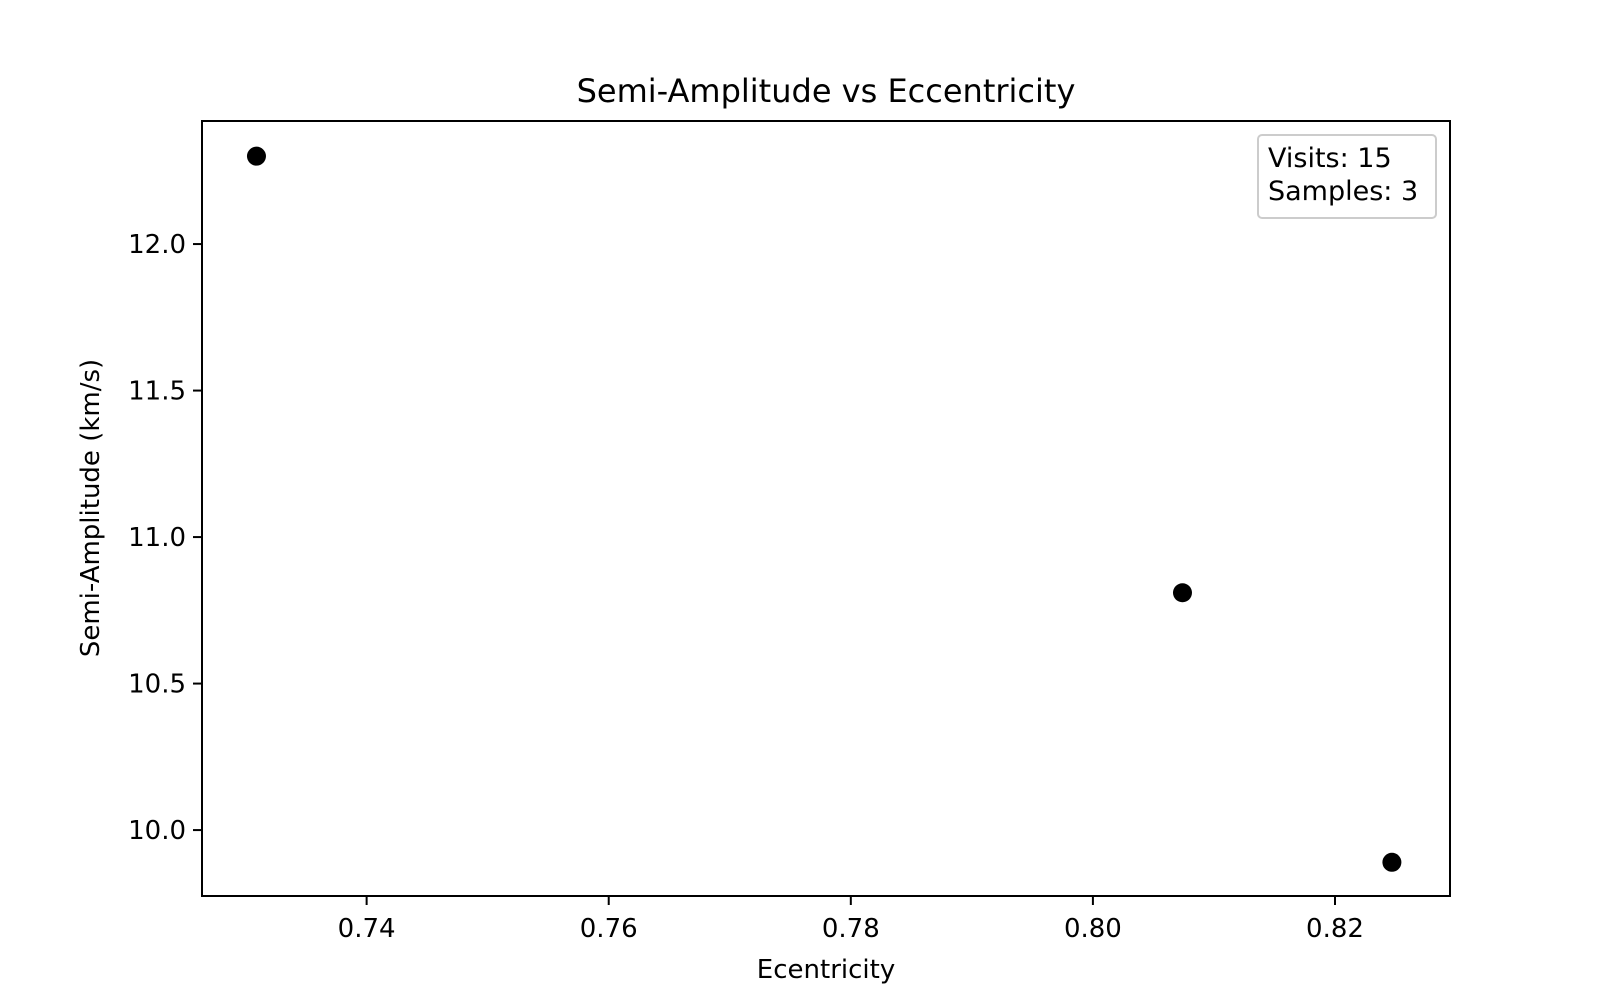  I want to click on x-axis-ticks: 0.74 0.76 0.78 0.80 0.82, so click(851, 920).